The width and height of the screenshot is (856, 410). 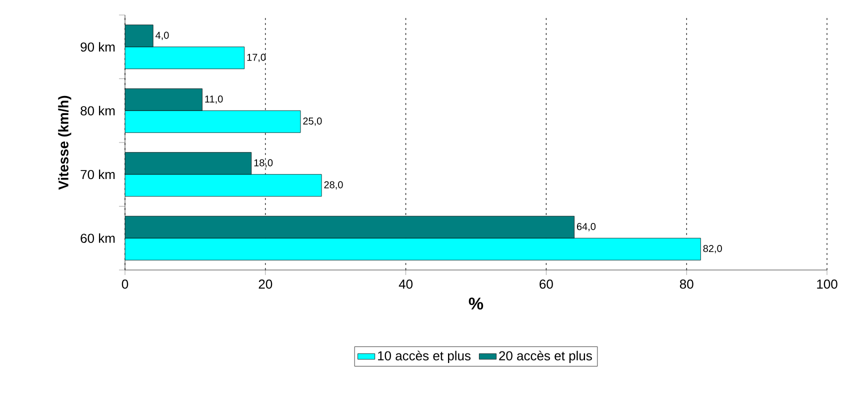 What do you see at coordinates (263, 163) in the screenshot?
I see `data-label: 18,0` at bounding box center [263, 163].